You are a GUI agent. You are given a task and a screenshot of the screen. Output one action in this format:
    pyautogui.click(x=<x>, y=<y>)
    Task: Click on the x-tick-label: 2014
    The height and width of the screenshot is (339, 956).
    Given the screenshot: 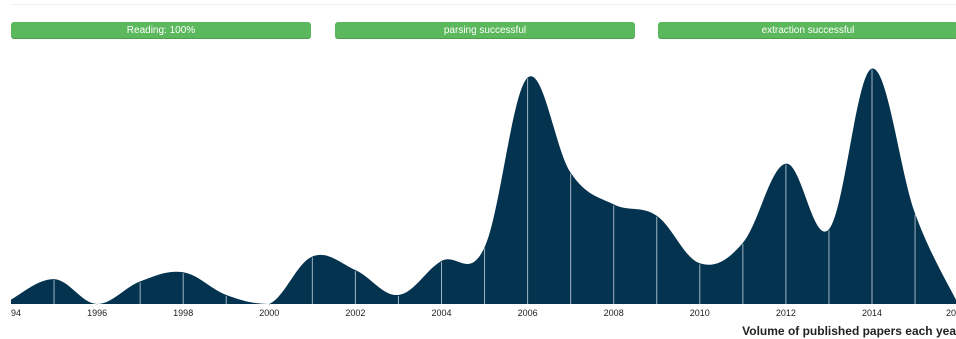 What is the action you would take?
    pyautogui.click(x=872, y=313)
    